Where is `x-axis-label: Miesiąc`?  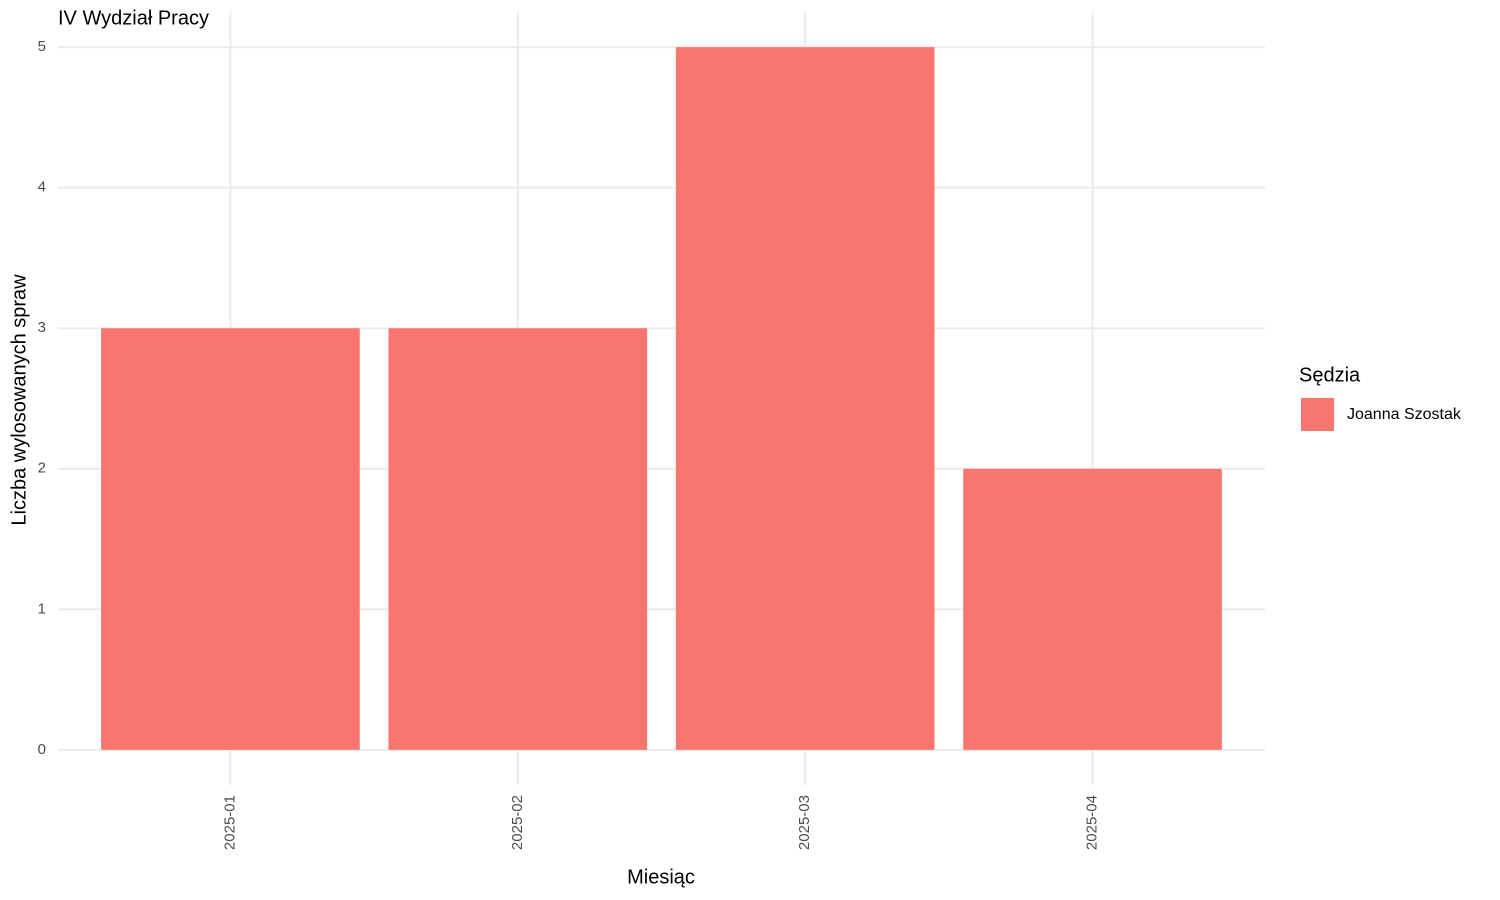 x-axis-label: Miesiąc is located at coordinates (661, 877).